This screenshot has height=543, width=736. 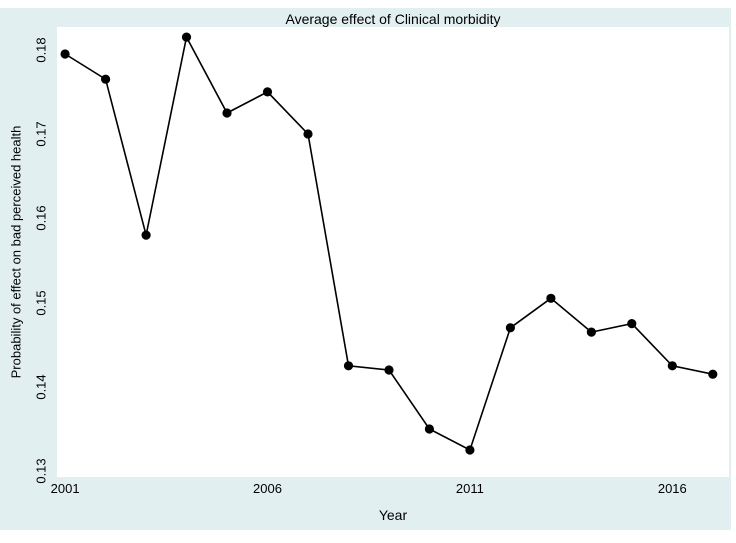 What do you see at coordinates (672, 488) in the screenshot?
I see `x-tick-label: 2016` at bounding box center [672, 488].